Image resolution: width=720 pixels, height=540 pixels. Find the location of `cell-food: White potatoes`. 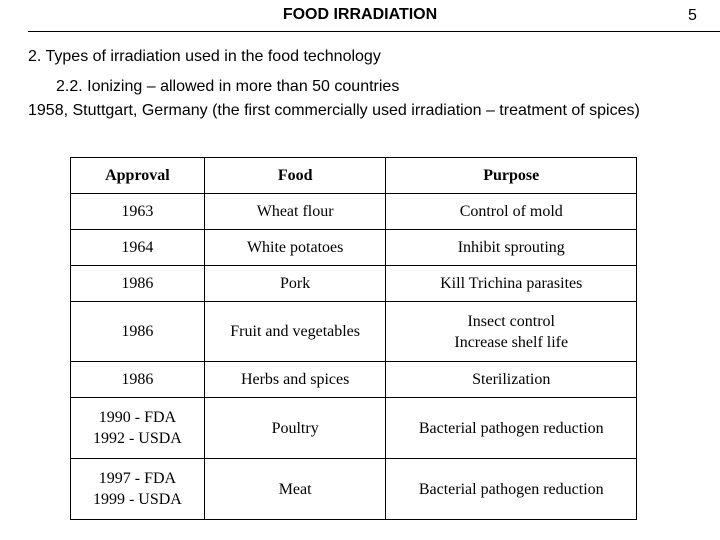

cell-food: White potatoes is located at coordinates (295, 247).